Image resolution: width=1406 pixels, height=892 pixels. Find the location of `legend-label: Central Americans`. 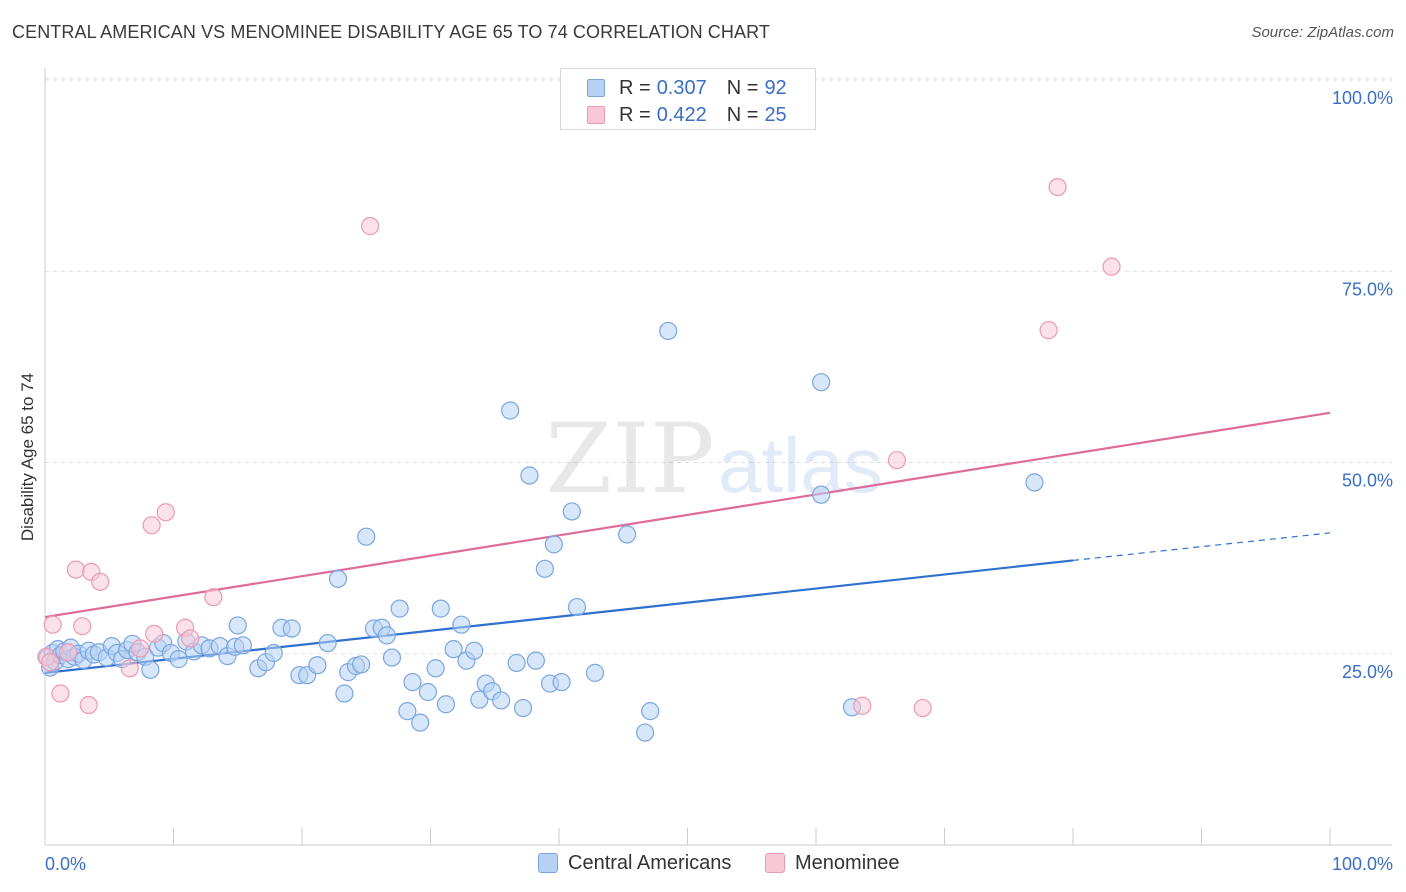

legend-label: Central Americans is located at coordinates (650, 863).